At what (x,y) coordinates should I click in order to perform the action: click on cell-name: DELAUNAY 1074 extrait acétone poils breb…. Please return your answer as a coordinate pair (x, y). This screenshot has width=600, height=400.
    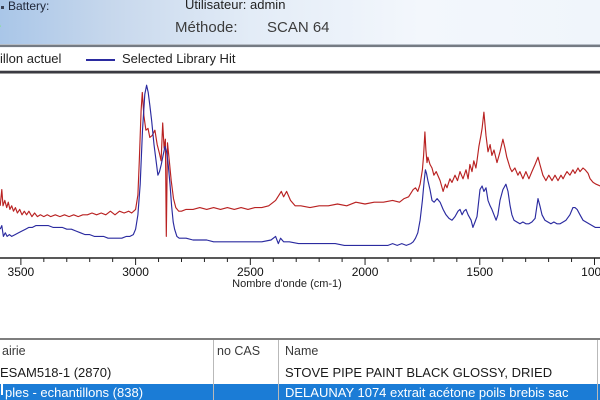
    Looking at the image, I should click on (427, 392).